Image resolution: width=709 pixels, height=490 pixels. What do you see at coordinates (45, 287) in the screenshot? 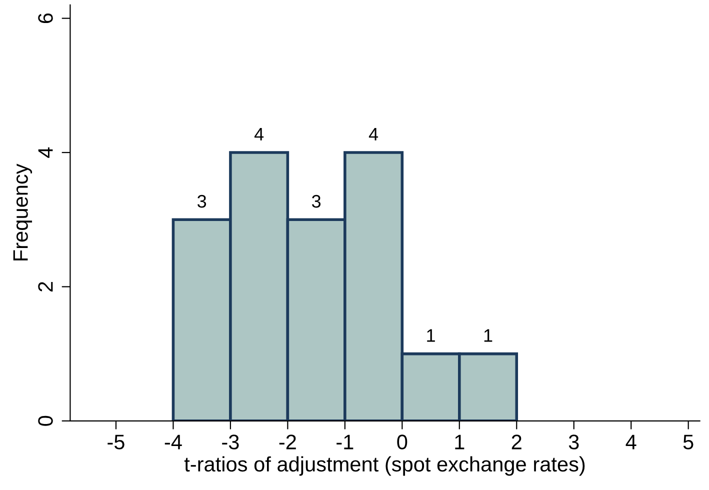
I see `y-tick-label: 2` at bounding box center [45, 287].